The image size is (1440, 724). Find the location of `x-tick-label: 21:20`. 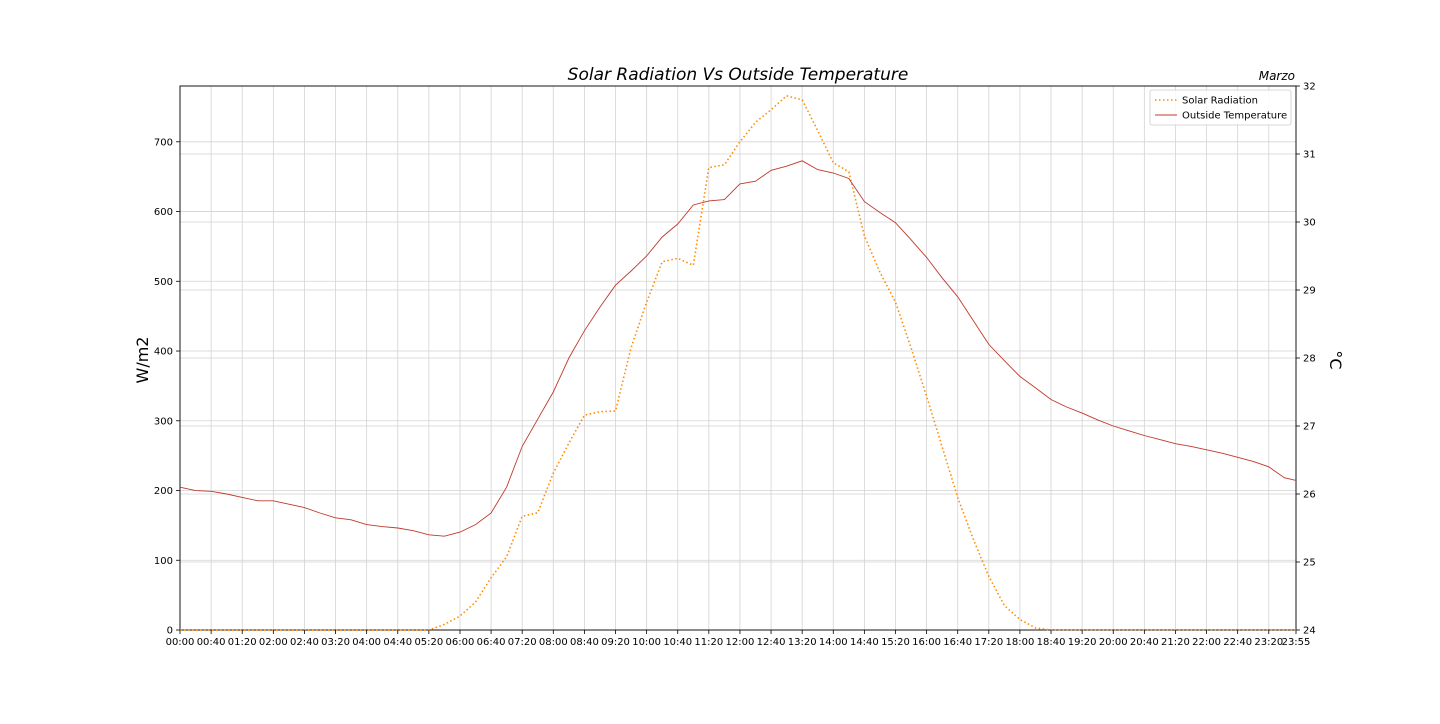

x-tick-label: 21:20 is located at coordinates (1175, 642).